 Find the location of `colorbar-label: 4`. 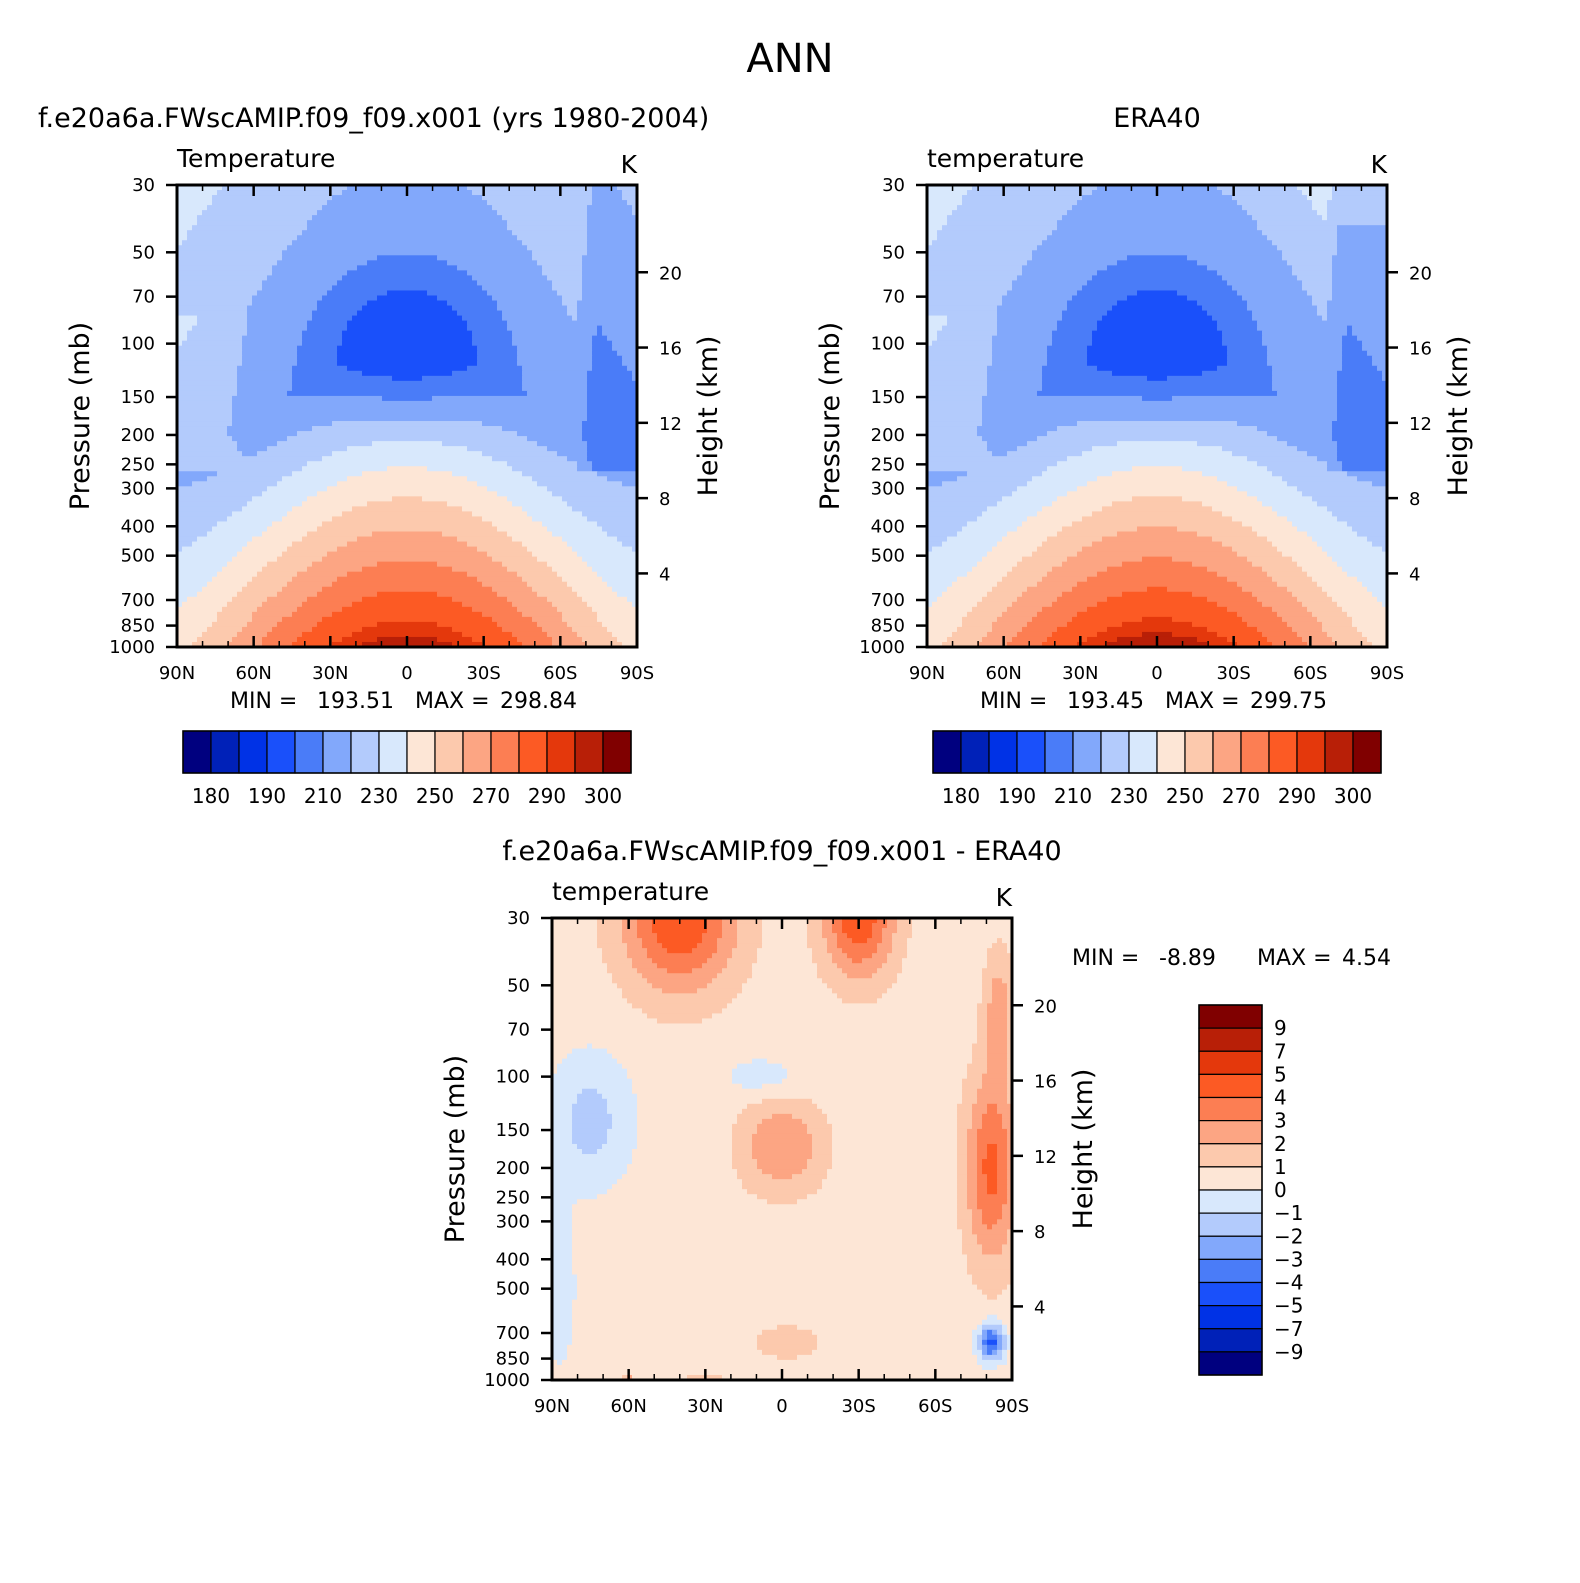

colorbar-label: 4 is located at coordinates (1280, 1098).